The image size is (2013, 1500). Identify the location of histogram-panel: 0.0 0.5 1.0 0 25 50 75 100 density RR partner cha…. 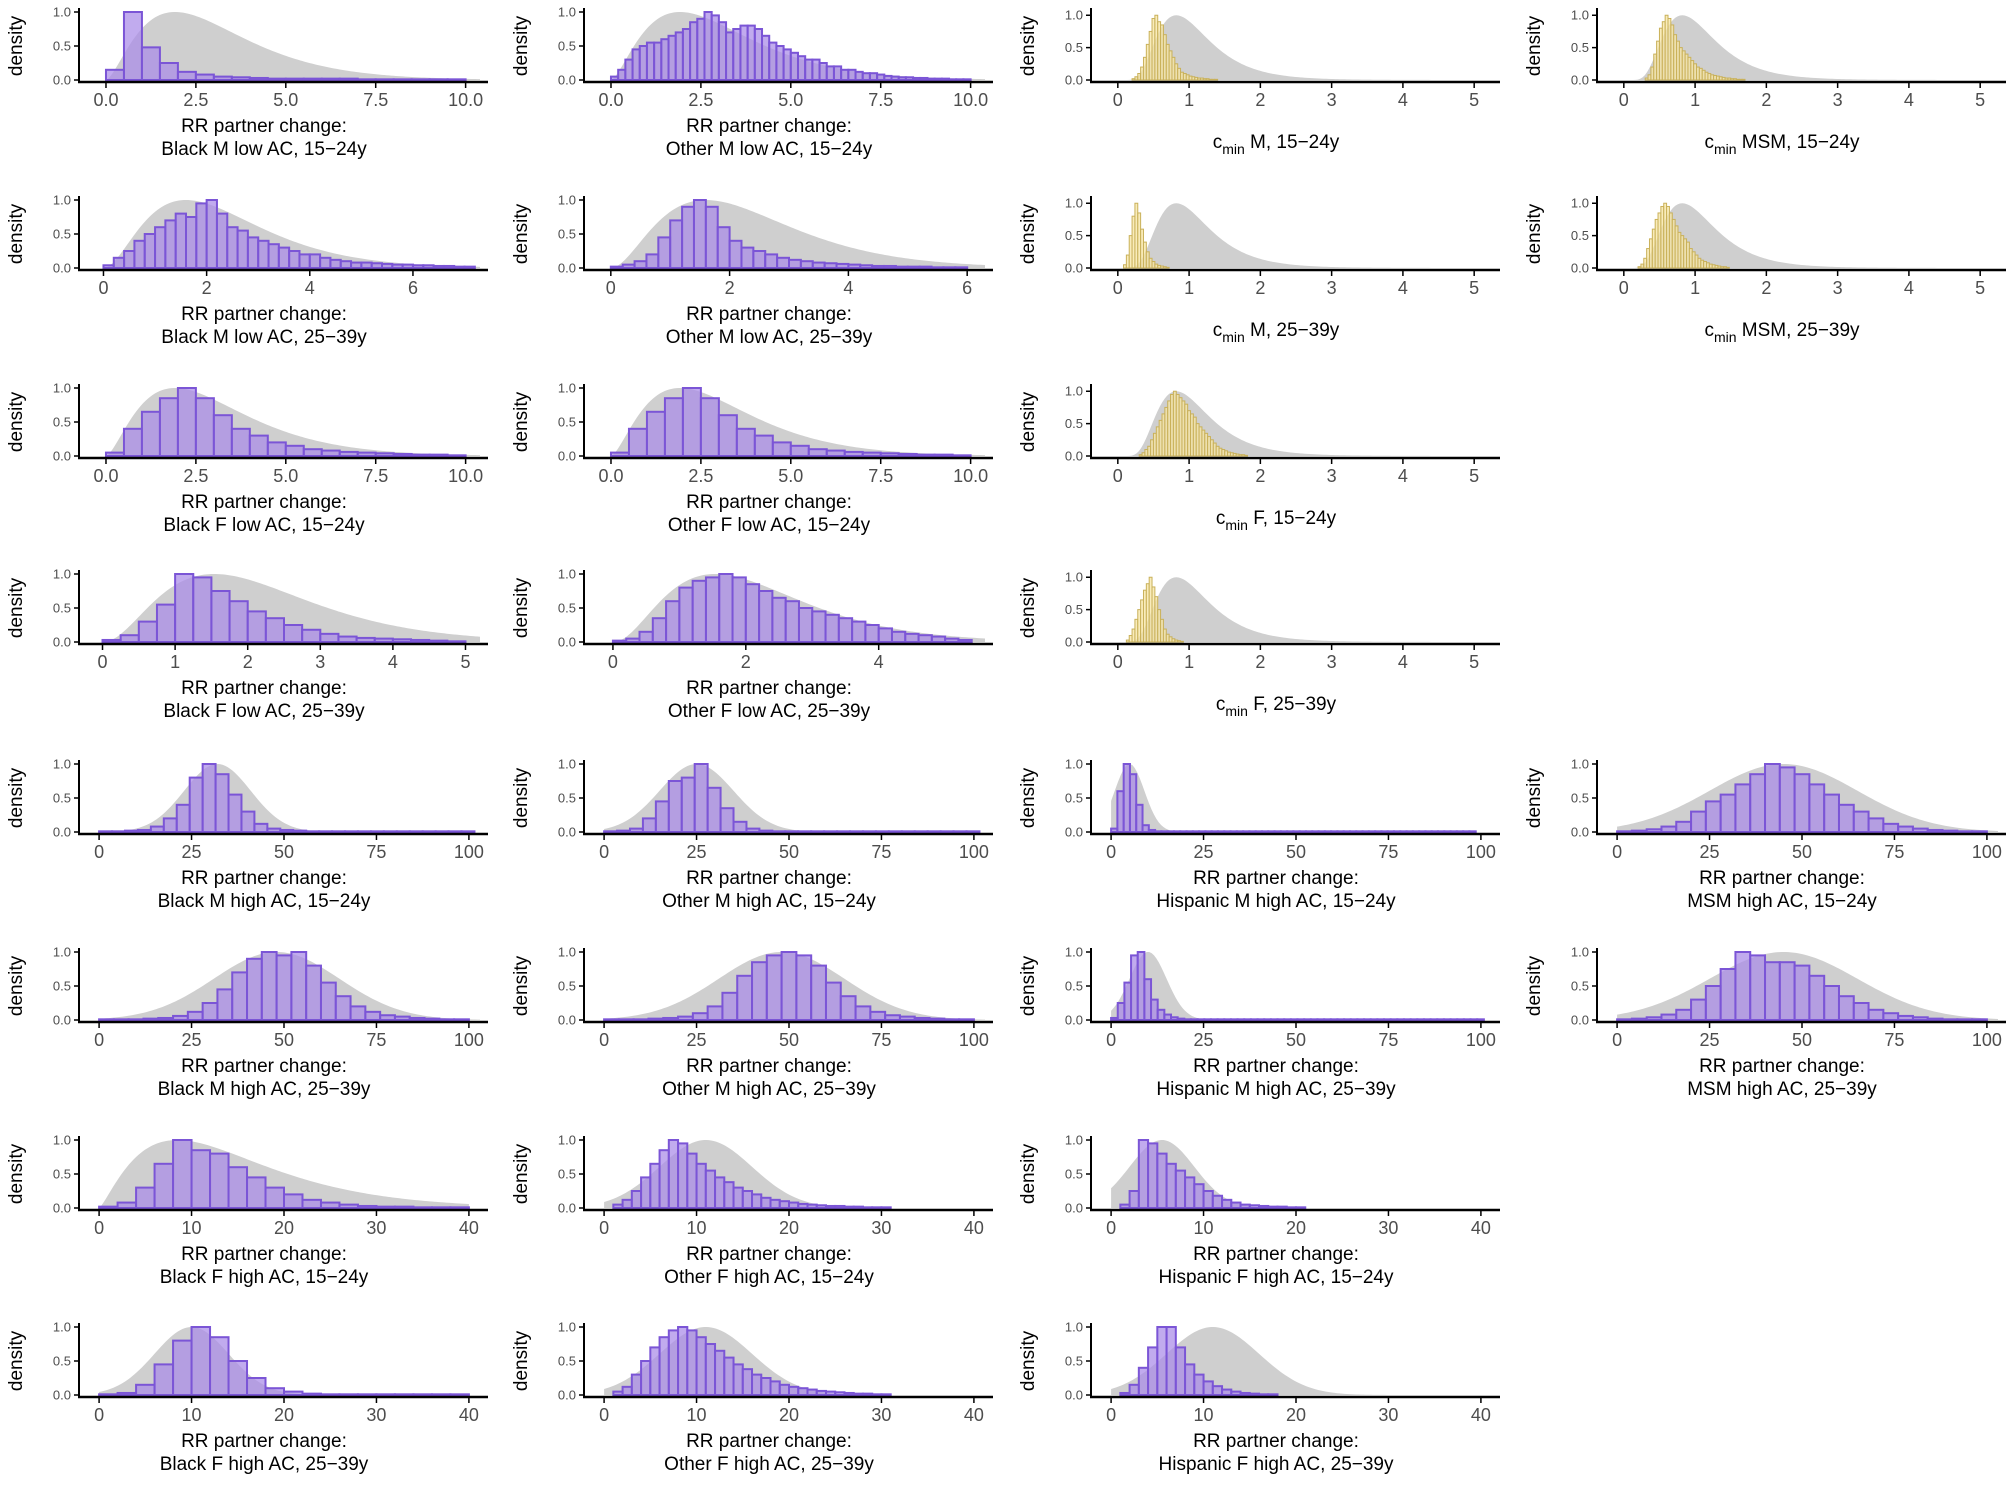
(750, 844).